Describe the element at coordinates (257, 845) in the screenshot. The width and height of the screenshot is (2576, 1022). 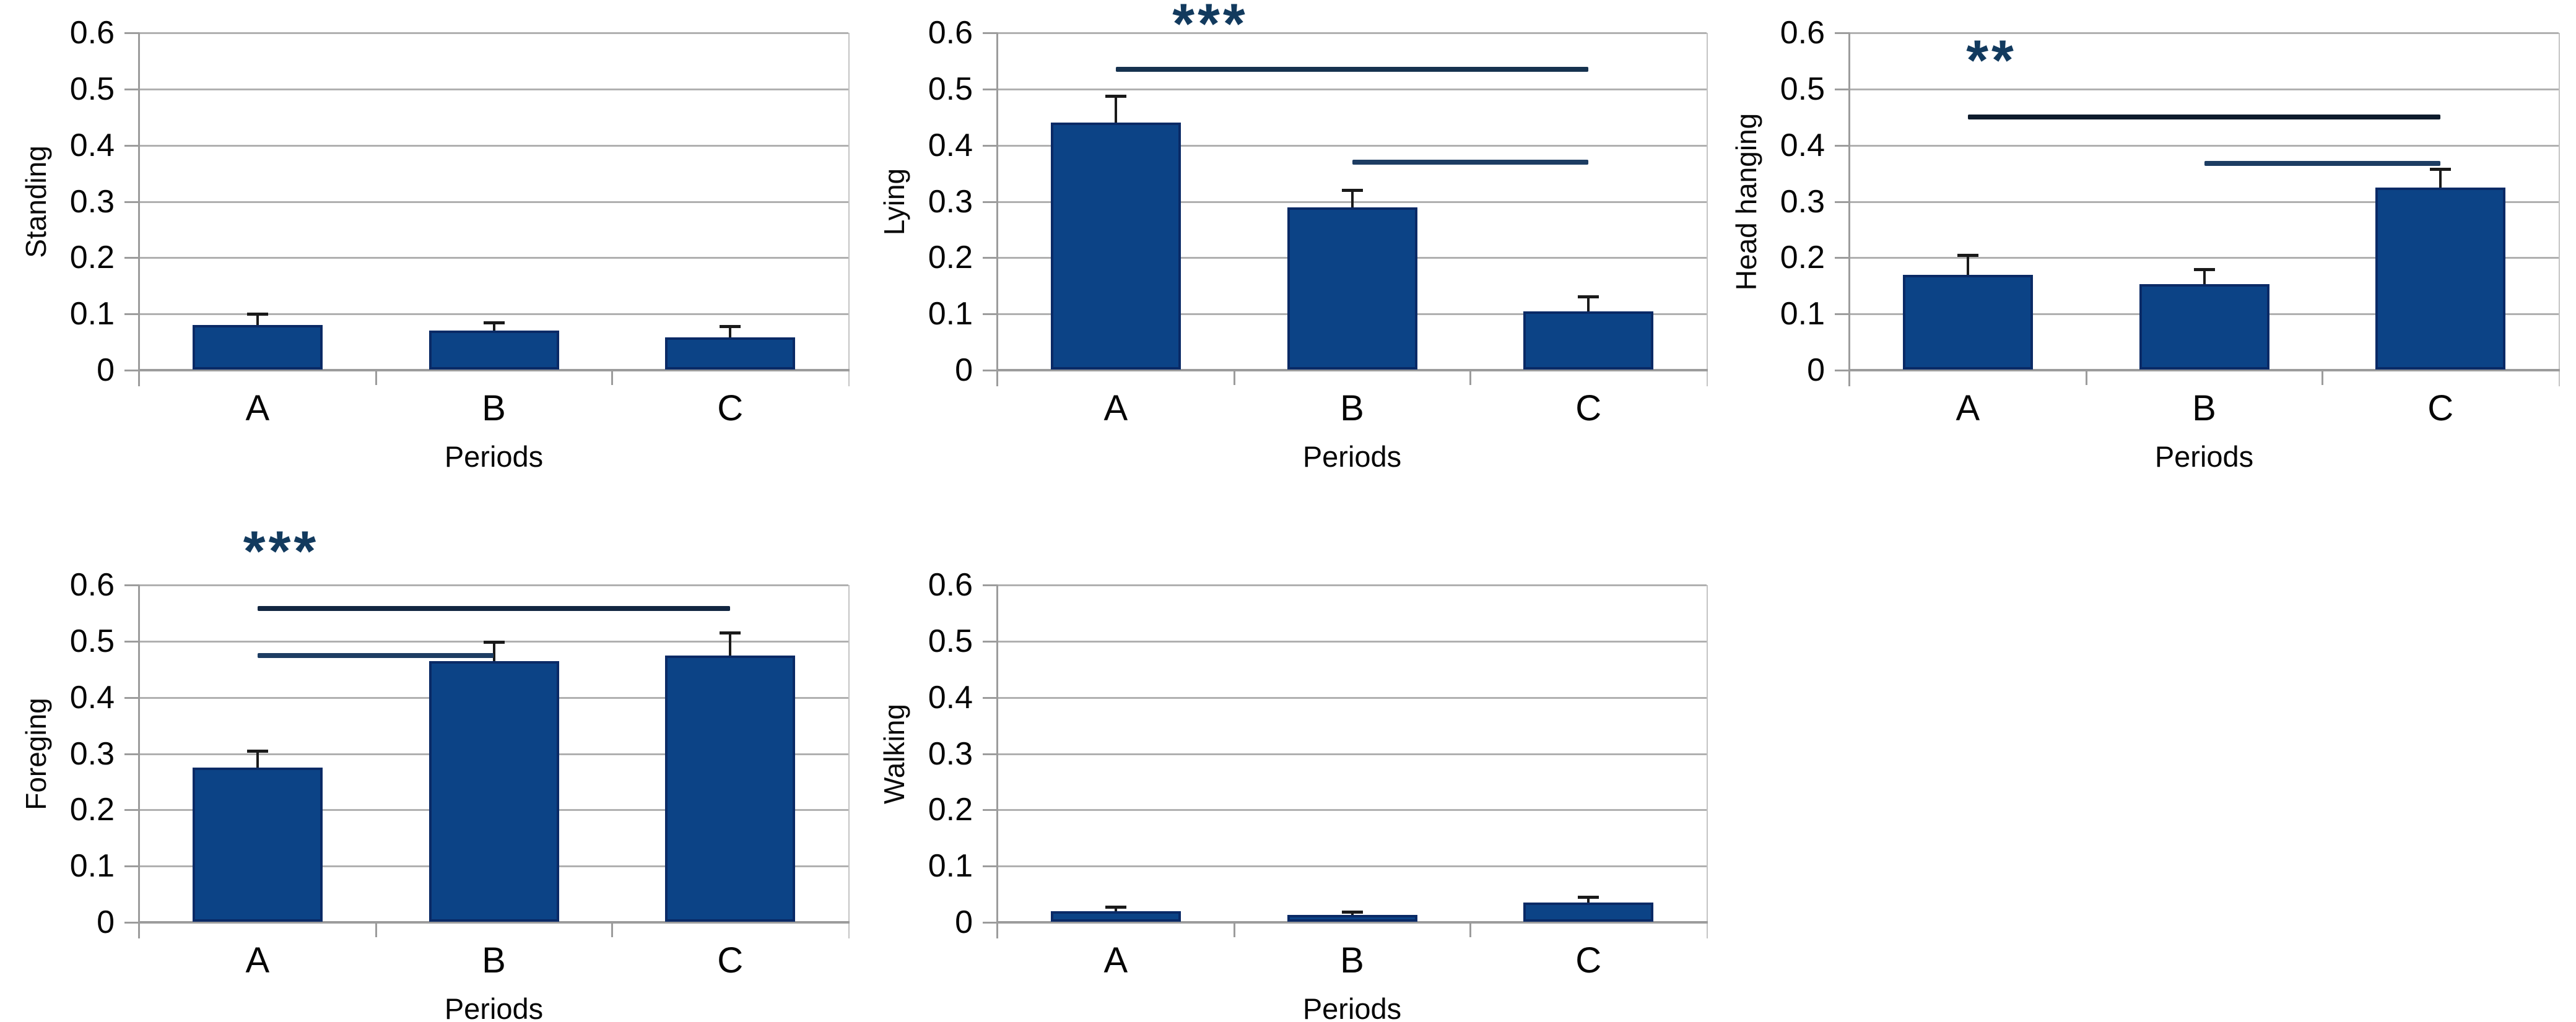
I see `bar-foreging-a` at that location.